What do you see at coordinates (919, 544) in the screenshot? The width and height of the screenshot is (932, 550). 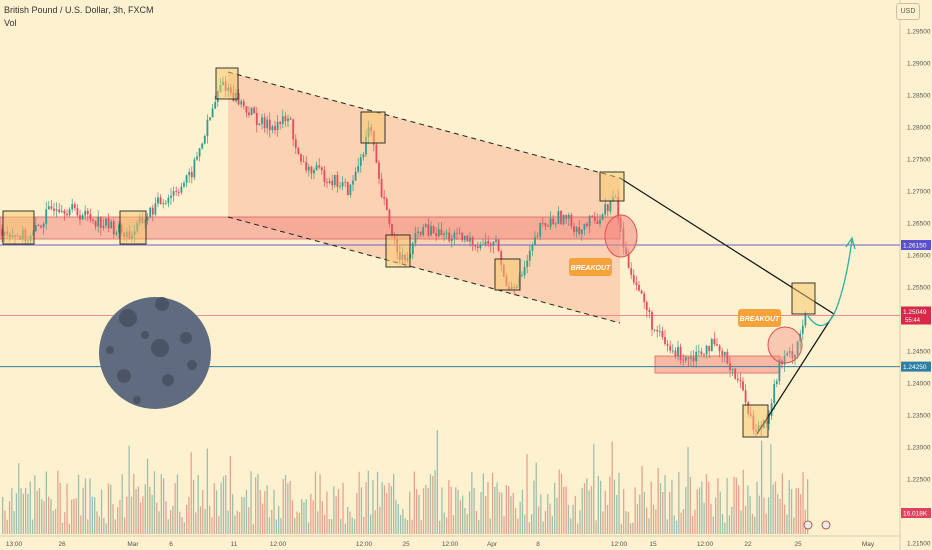 I see `price-tick-label: 1.21500` at bounding box center [919, 544].